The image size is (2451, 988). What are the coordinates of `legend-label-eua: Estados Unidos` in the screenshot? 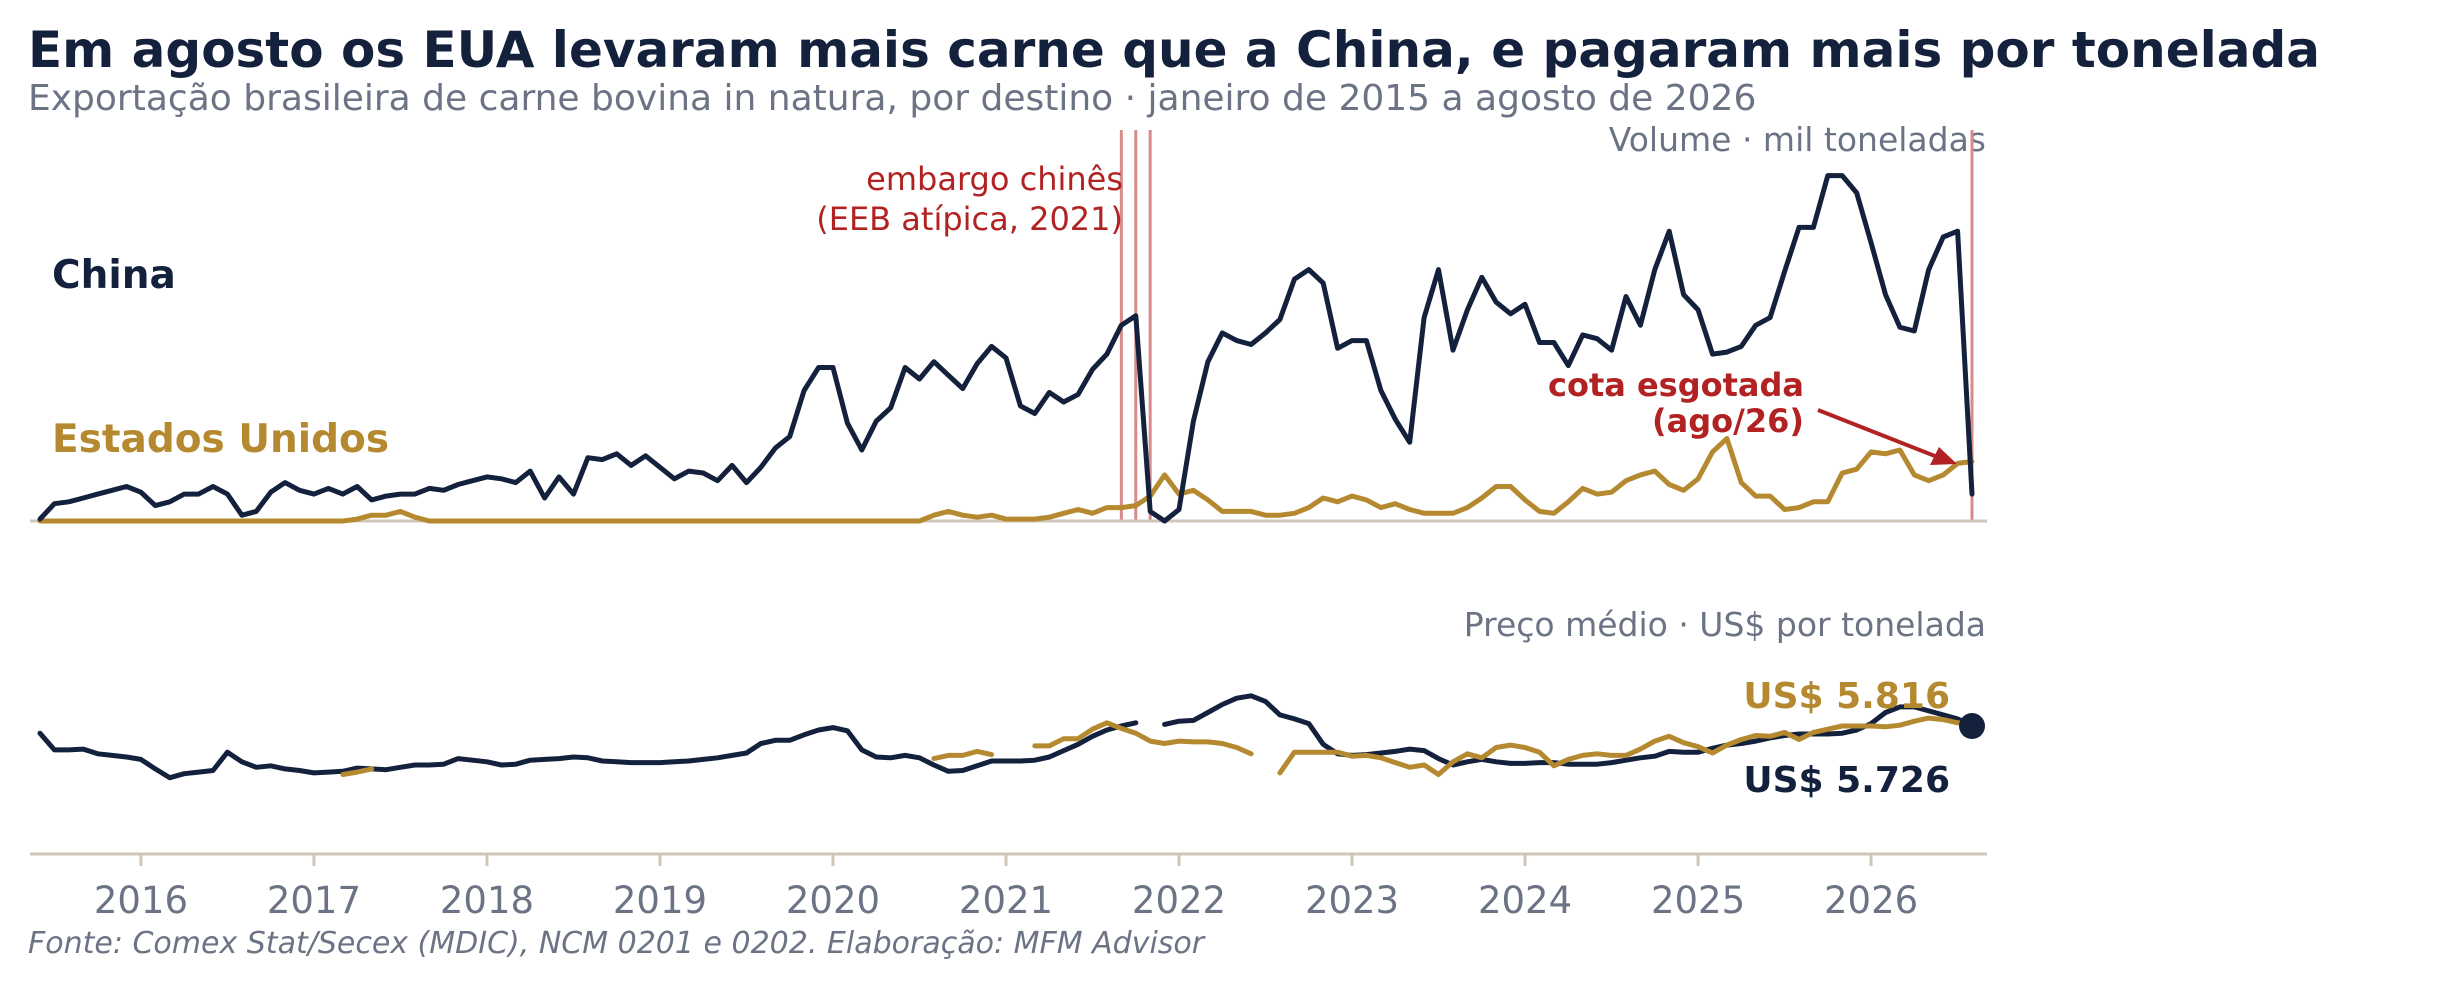 It's located at (220, 439).